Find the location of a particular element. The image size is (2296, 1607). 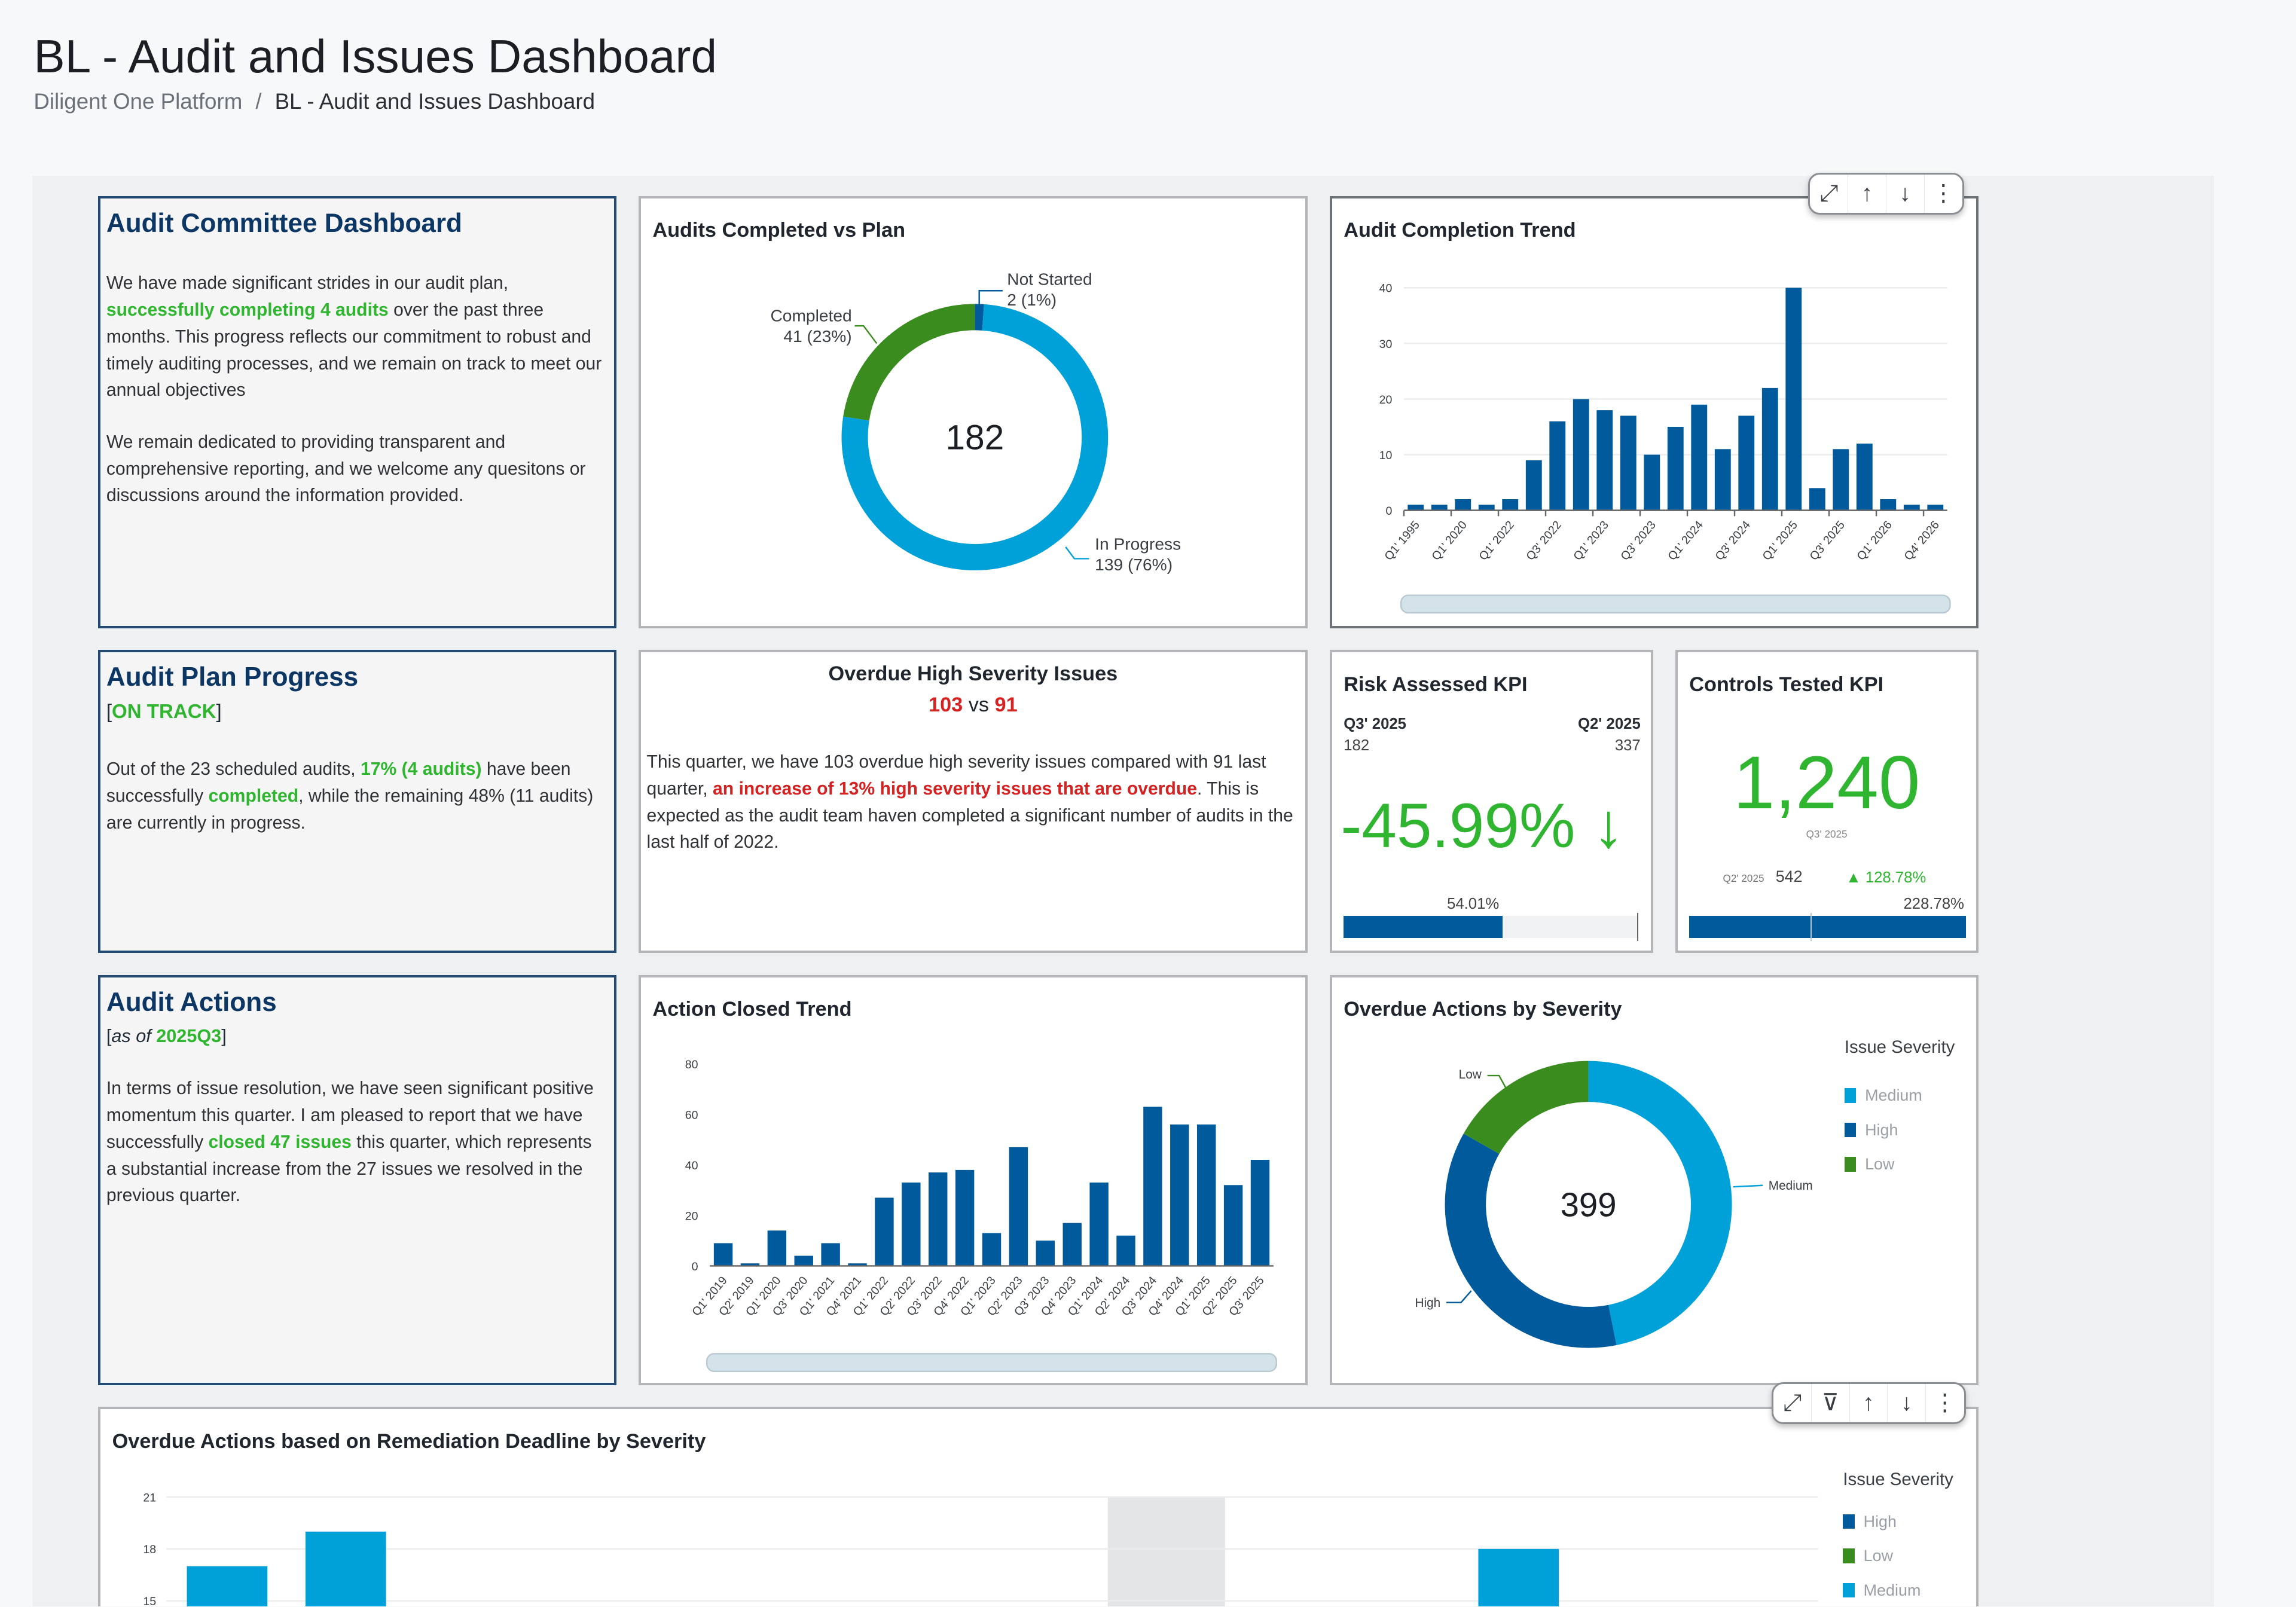

kpi-change-text: -45.99% is located at coordinates (1458, 825).